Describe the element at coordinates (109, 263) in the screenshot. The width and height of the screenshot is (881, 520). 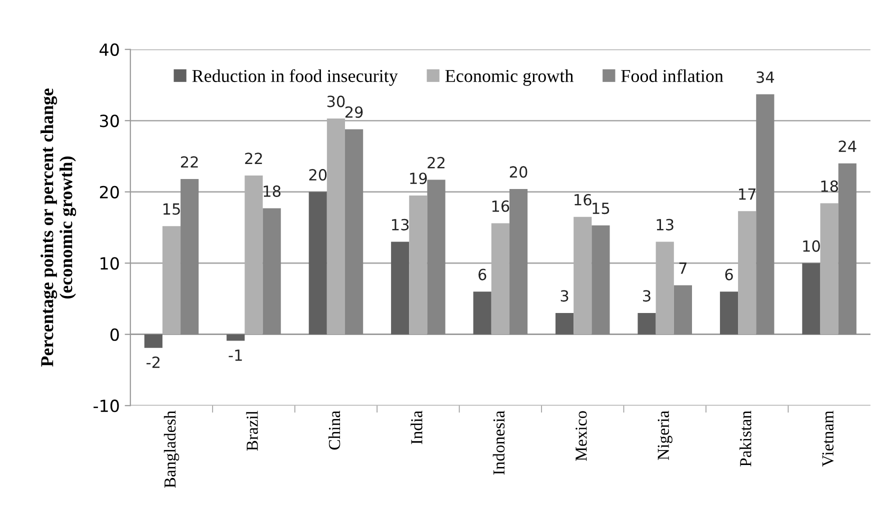
I see `y-tick-label: 10` at that location.